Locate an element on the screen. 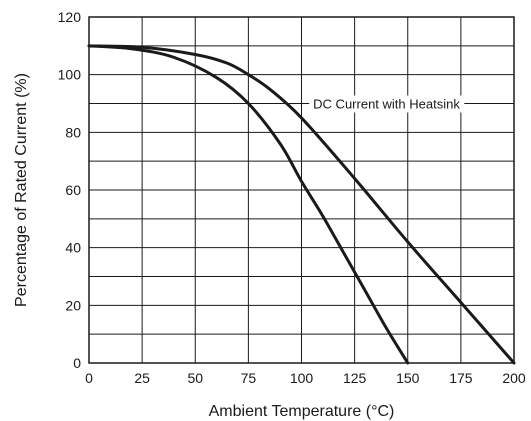 The height and width of the screenshot is (421, 531). x-tick-label: 50 is located at coordinates (195, 378).